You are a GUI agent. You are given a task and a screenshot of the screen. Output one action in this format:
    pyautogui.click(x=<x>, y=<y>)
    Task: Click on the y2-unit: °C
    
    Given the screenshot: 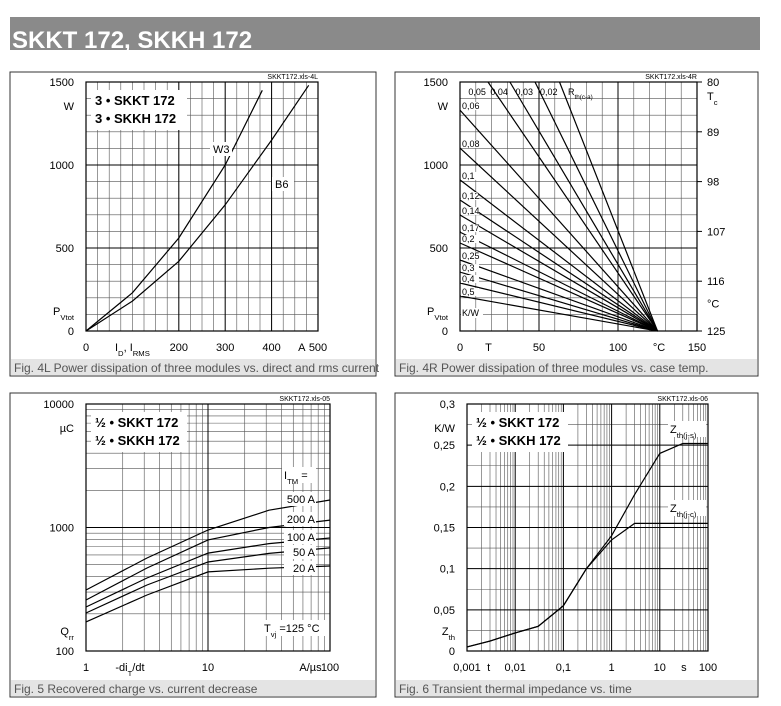 What is the action you would take?
    pyautogui.click(x=713, y=304)
    